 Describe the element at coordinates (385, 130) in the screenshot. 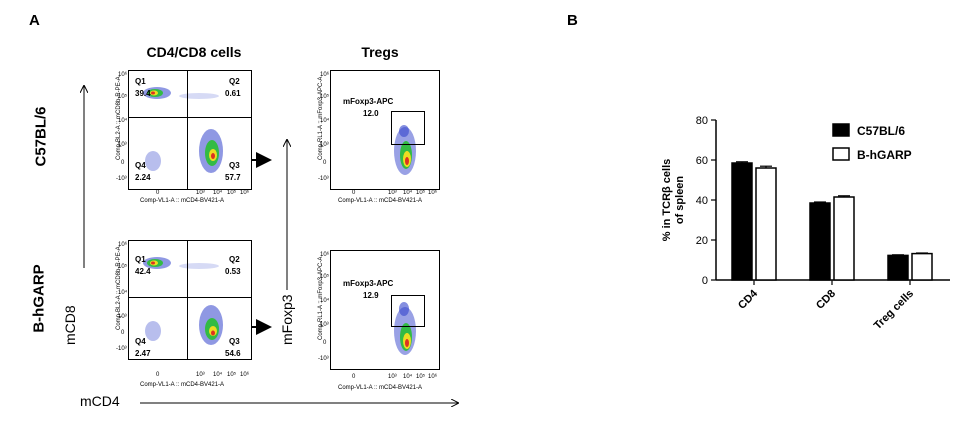

I see `flow-plot-treg-row1: mFoxp3-APC 12.0` at that location.